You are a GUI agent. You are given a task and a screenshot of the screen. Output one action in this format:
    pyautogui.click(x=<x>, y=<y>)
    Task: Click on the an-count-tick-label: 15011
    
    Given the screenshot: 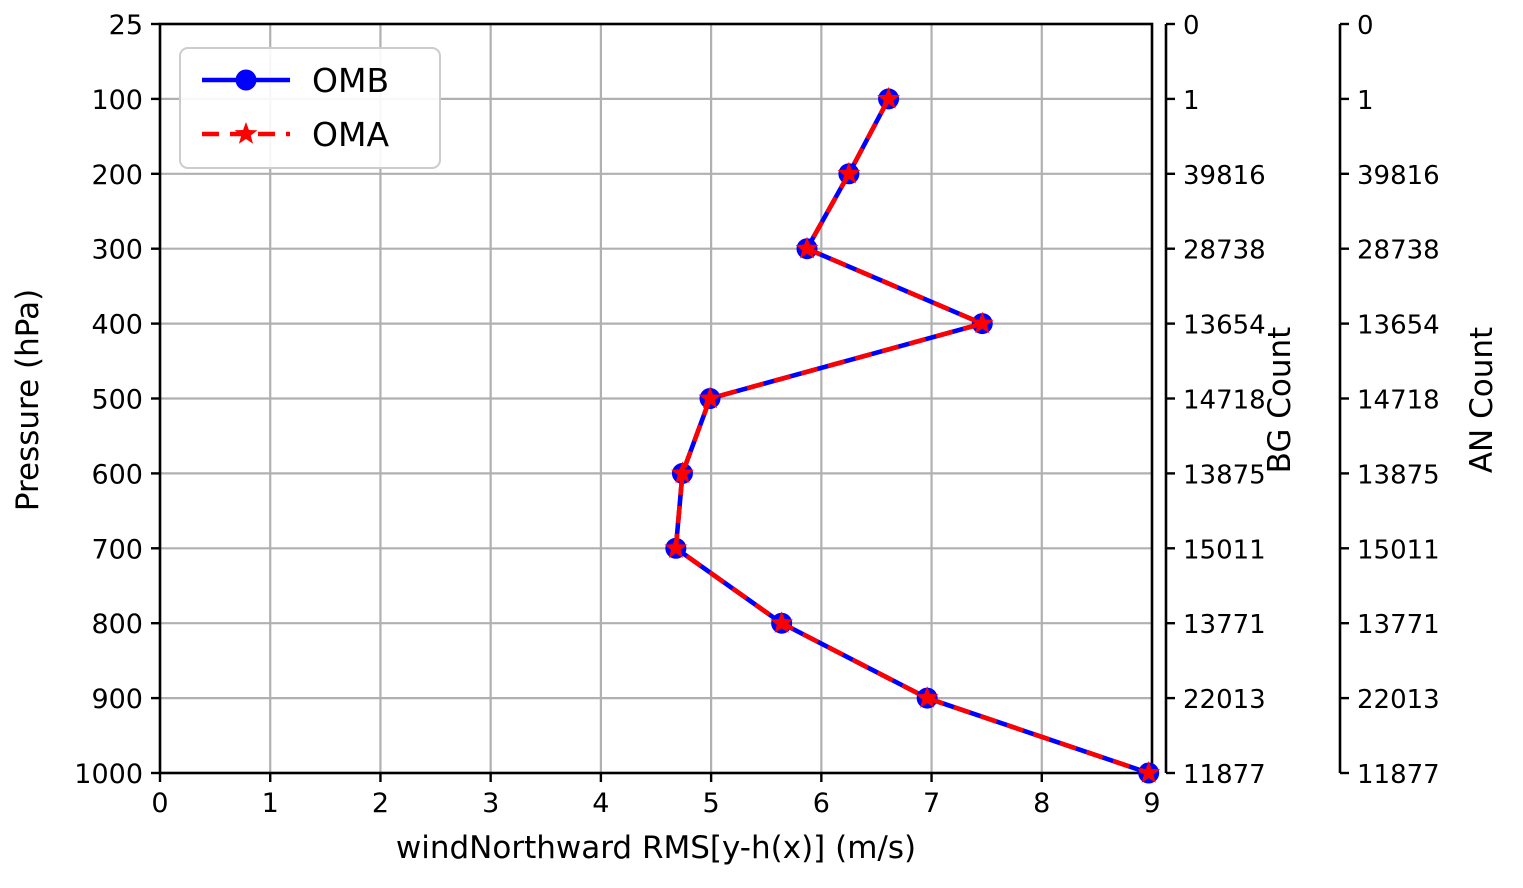 What is the action you would take?
    pyautogui.click(x=1398, y=550)
    